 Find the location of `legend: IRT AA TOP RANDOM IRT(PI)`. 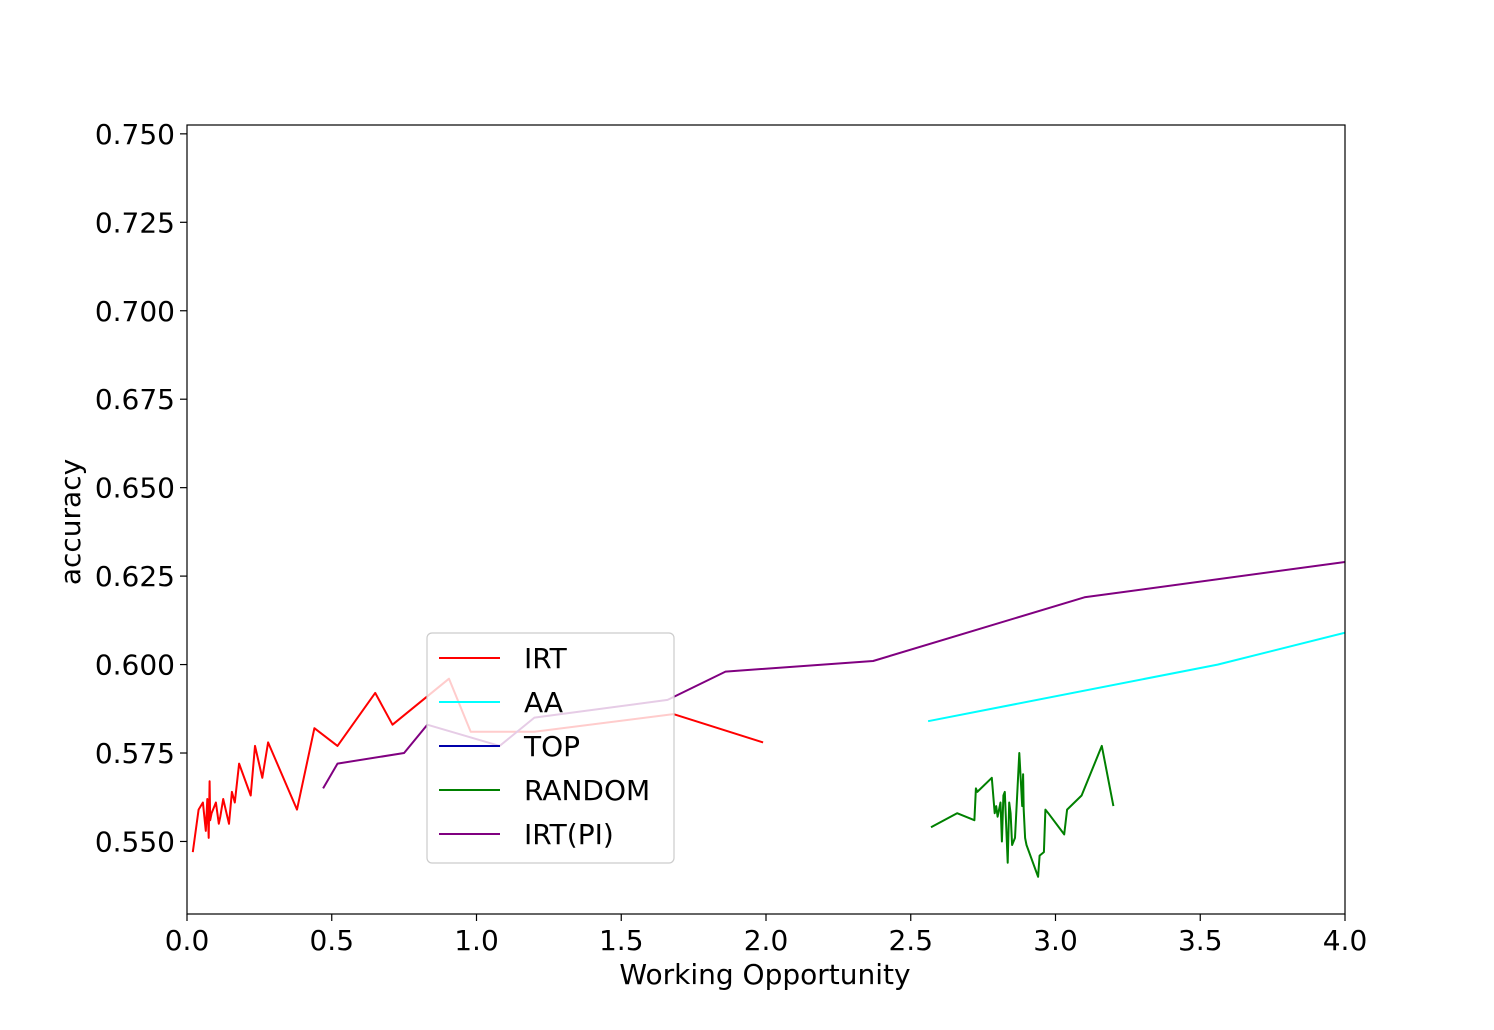

legend: IRT AA TOP RANDOM IRT(PI) is located at coordinates (550, 748).